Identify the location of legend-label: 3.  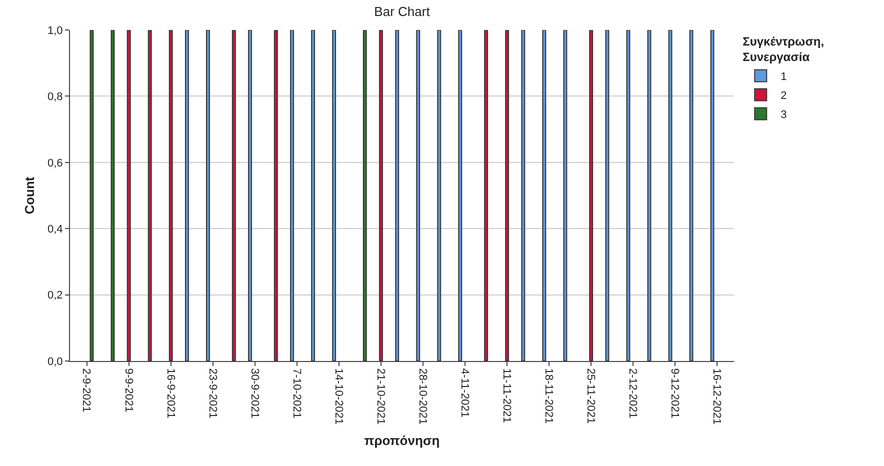
(783, 114).